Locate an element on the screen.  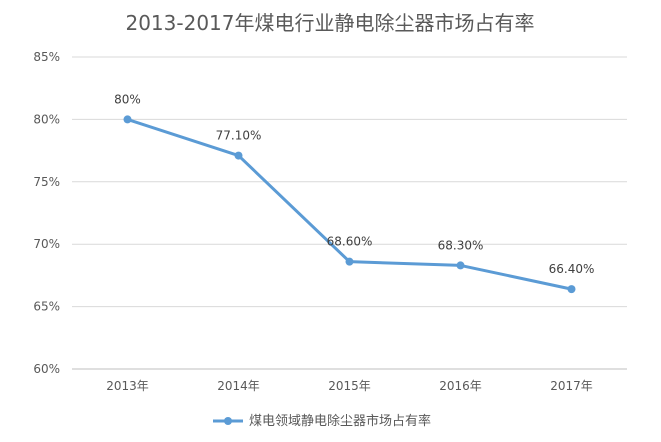
legend-series-name: 煤电领域静电除尘器市场占有率 is located at coordinates (340, 421).